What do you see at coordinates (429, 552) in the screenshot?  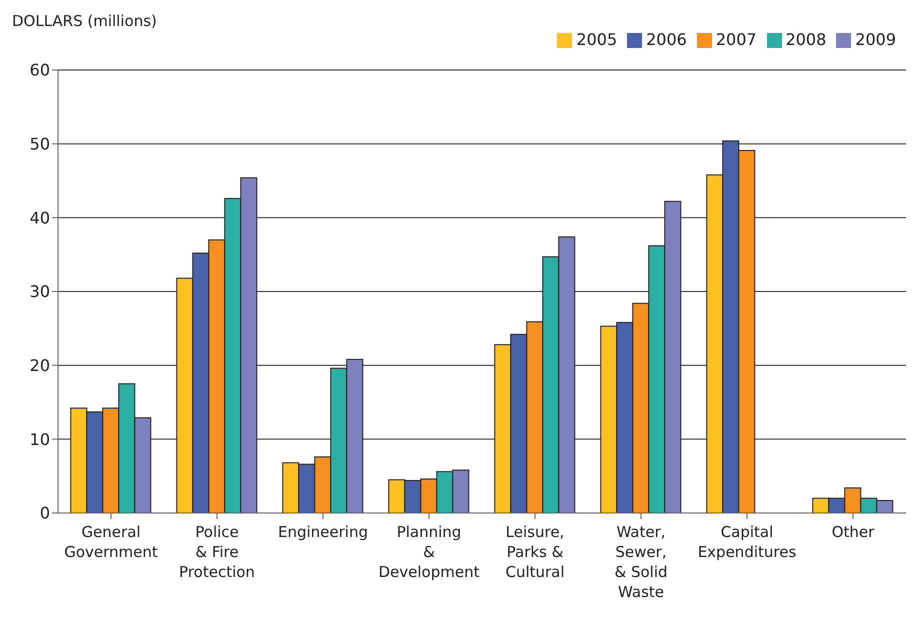 I see `x-tick-label: Planning & Development` at bounding box center [429, 552].